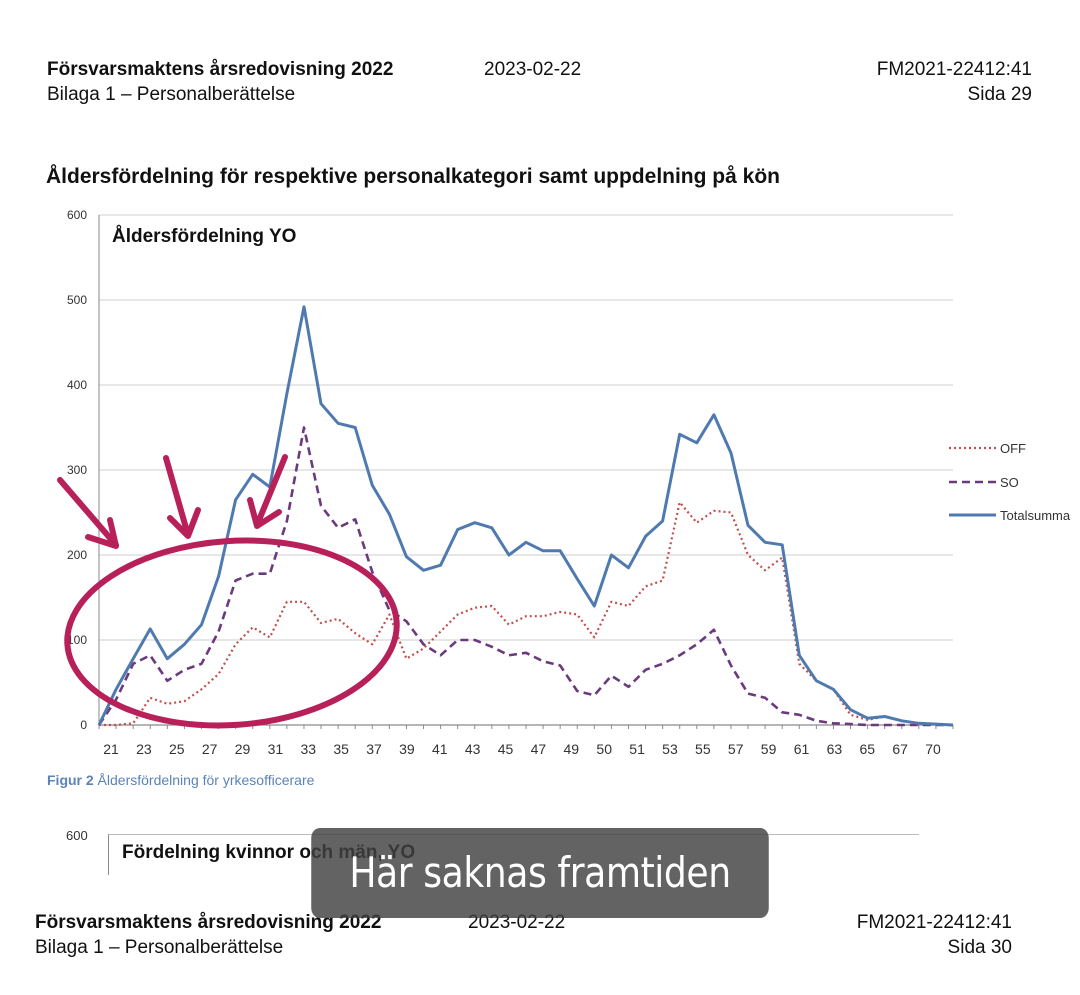 The height and width of the screenshot is (995, 1080). I want to click on x-tick-label-55: 55, so click(703, 749).